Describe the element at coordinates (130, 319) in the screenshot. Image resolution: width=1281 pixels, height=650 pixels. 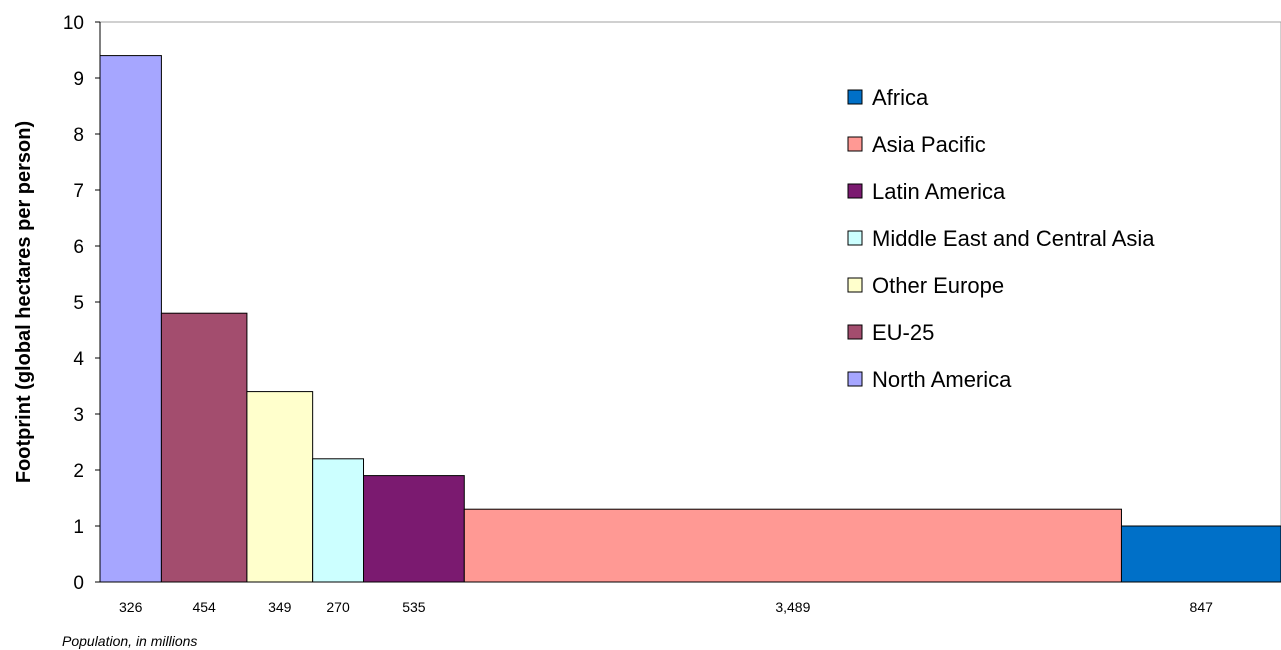
I see `bar-north-america` at that location.